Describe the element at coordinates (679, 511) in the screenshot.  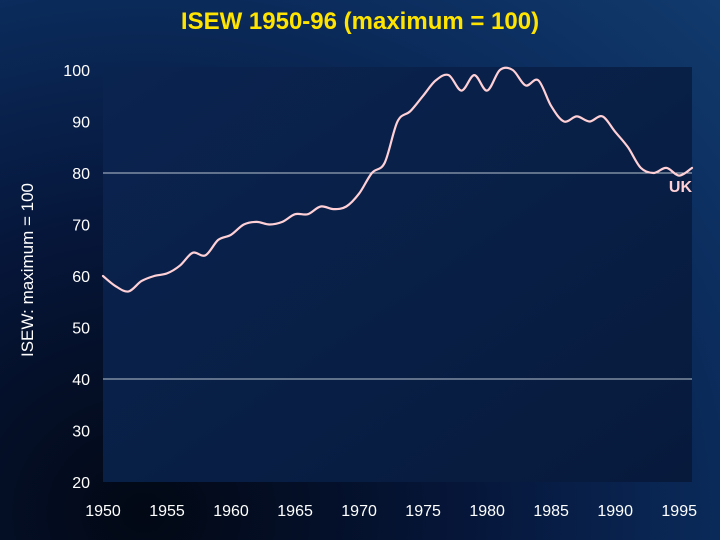
I see `x-tick-label: 1995` at that location.